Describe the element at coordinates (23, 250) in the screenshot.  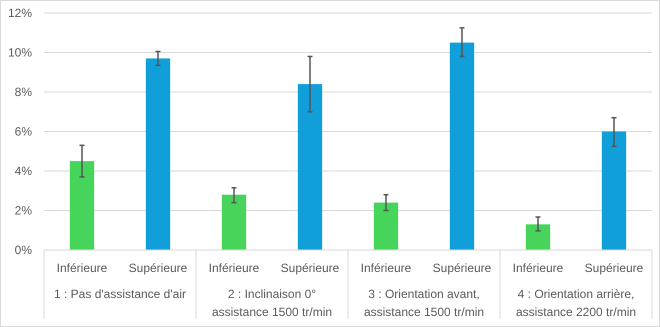
I see `y-tick-label: 0%` at that location.